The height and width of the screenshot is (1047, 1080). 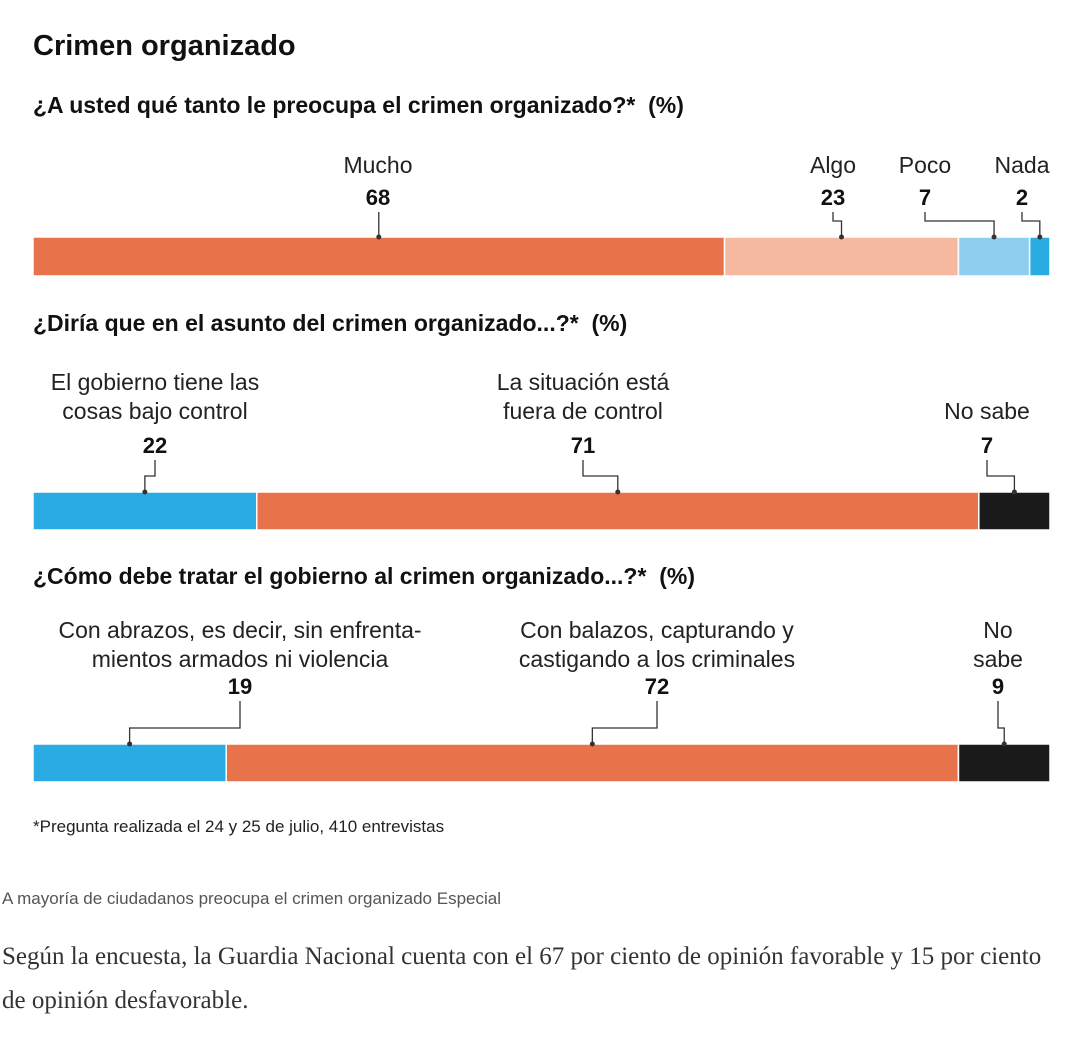 I want to click on value-label: 9, so click(x=998, y=686).